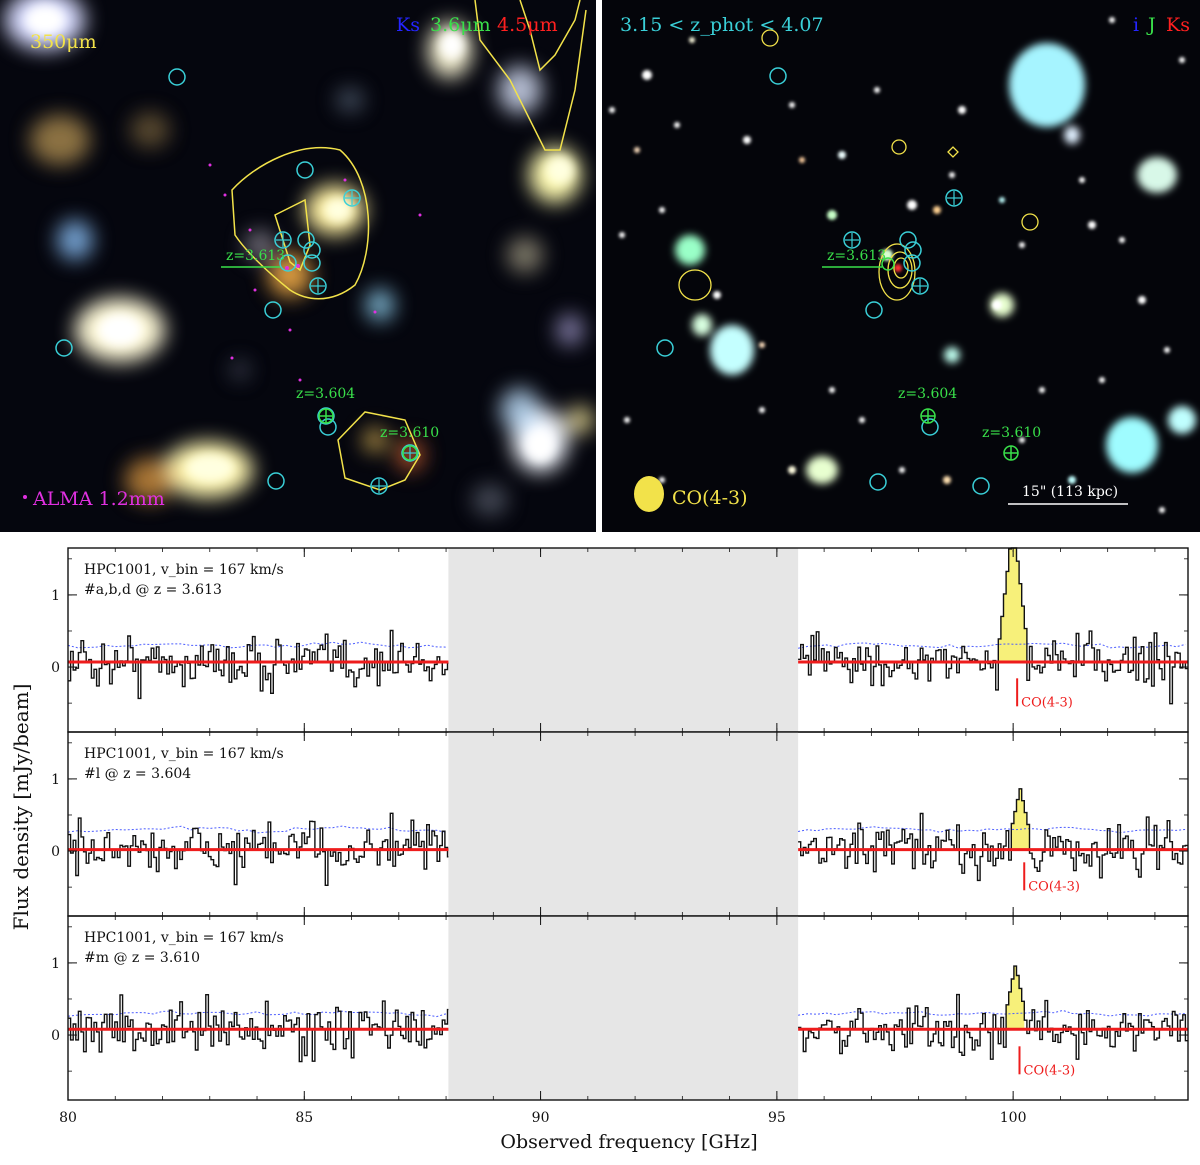  Describe the element at coordinates (304, 1118) in the screenshot. I see `x-tick-label: 85` at that location.